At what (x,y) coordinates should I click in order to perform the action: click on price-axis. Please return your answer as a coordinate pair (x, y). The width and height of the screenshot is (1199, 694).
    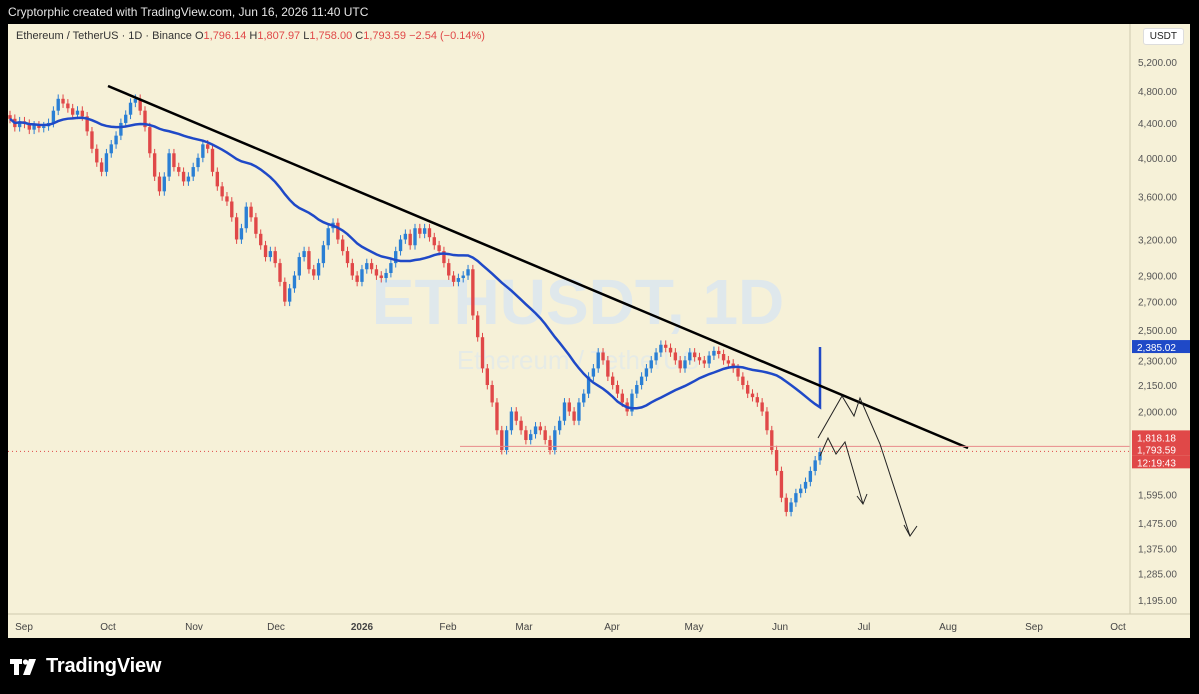
    Looking at the image, I should click on (1160, 331).